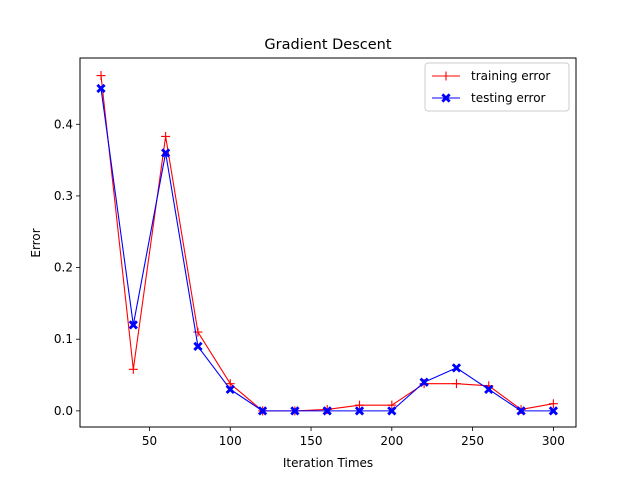 This screenshot has width=640, height=480. What do you see at coordinates (63, 411) in the screenshot?
I see `y-tick-label: 0.0` at bounding box center [63, 411].